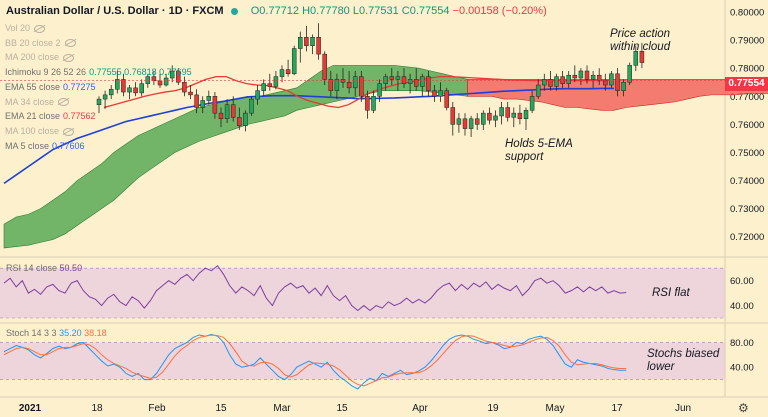 The image size is (768, 417). What do you see at coordinates (747, 97) in the screenshot?
I see `price-tick-label: 0.77000` at bounding box center [747, 97].